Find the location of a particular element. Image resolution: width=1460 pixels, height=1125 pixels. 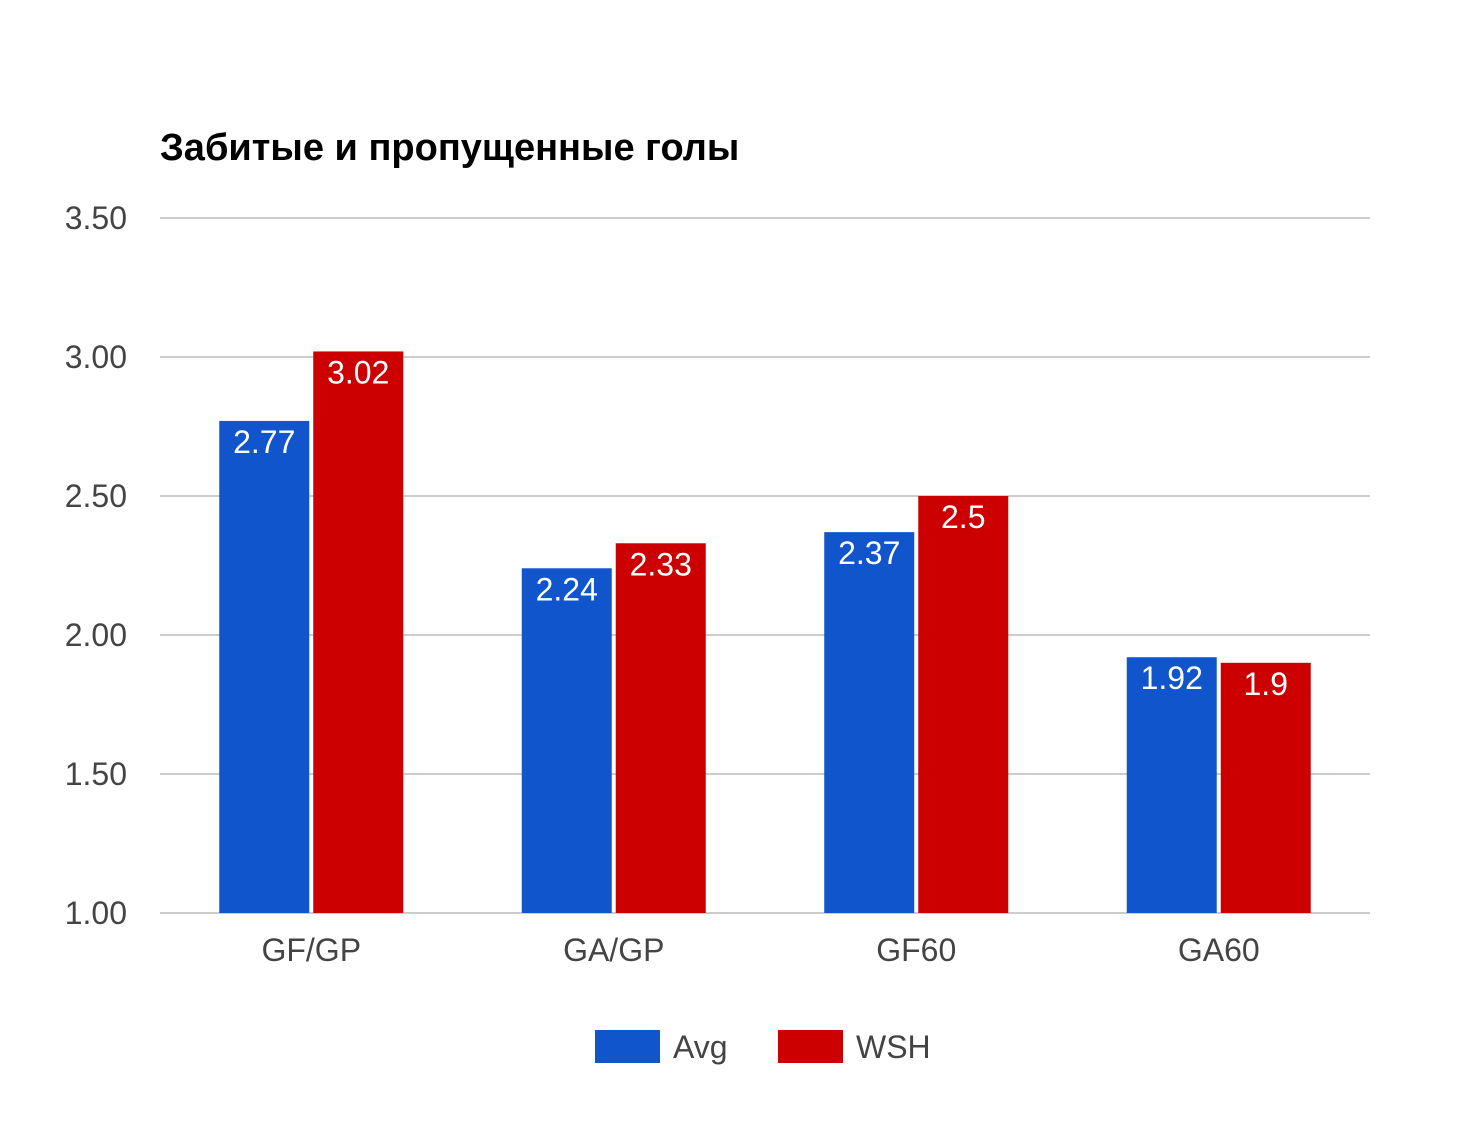

x-tick-label: GF/GP is located at coordinates (311, 950).